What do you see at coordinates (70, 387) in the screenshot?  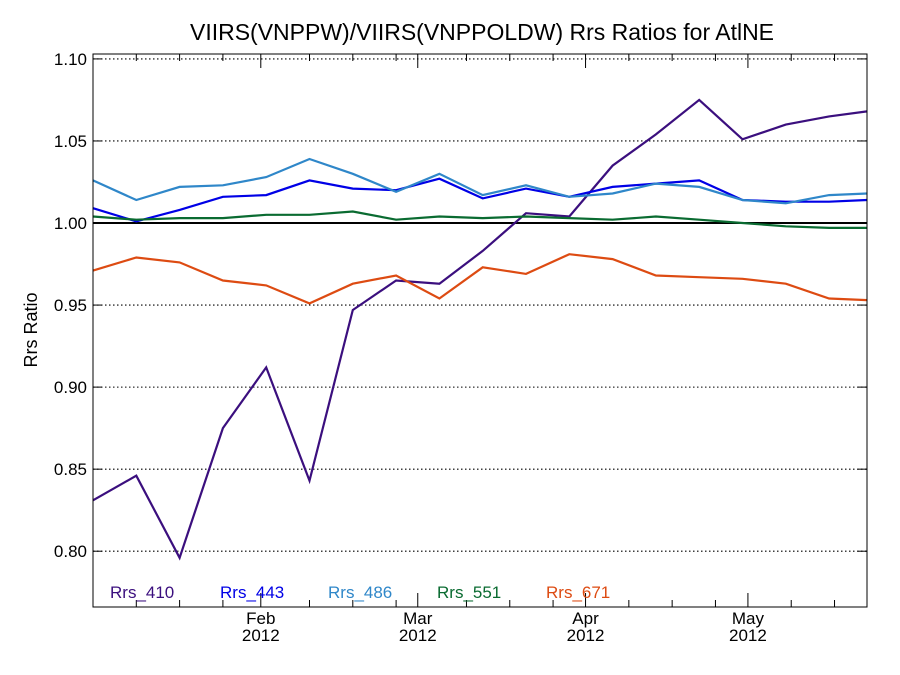 I see `y-tick-label: 0.90` at bounding box center [70, 387].